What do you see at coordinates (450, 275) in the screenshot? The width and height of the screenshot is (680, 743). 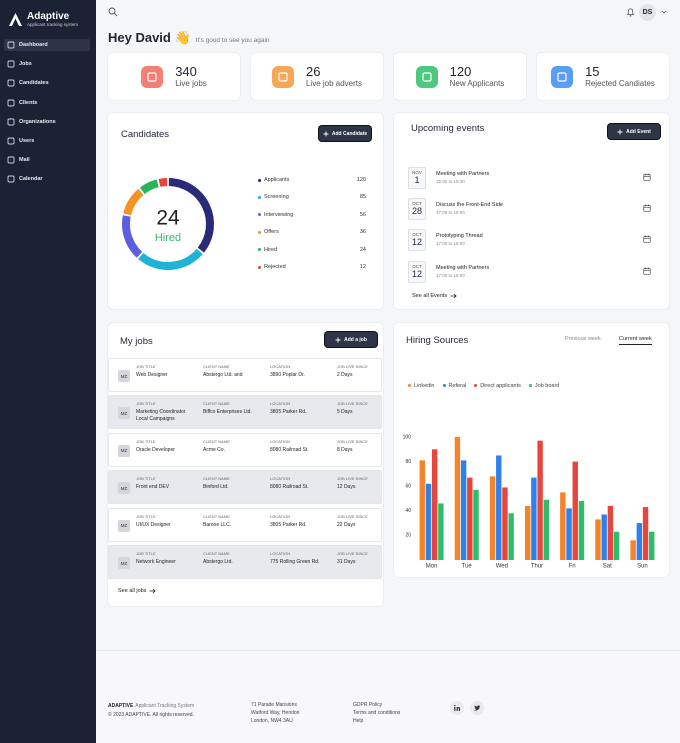 I see `event-time: 17:00 to 18:00` at bounding box center [450, 275].